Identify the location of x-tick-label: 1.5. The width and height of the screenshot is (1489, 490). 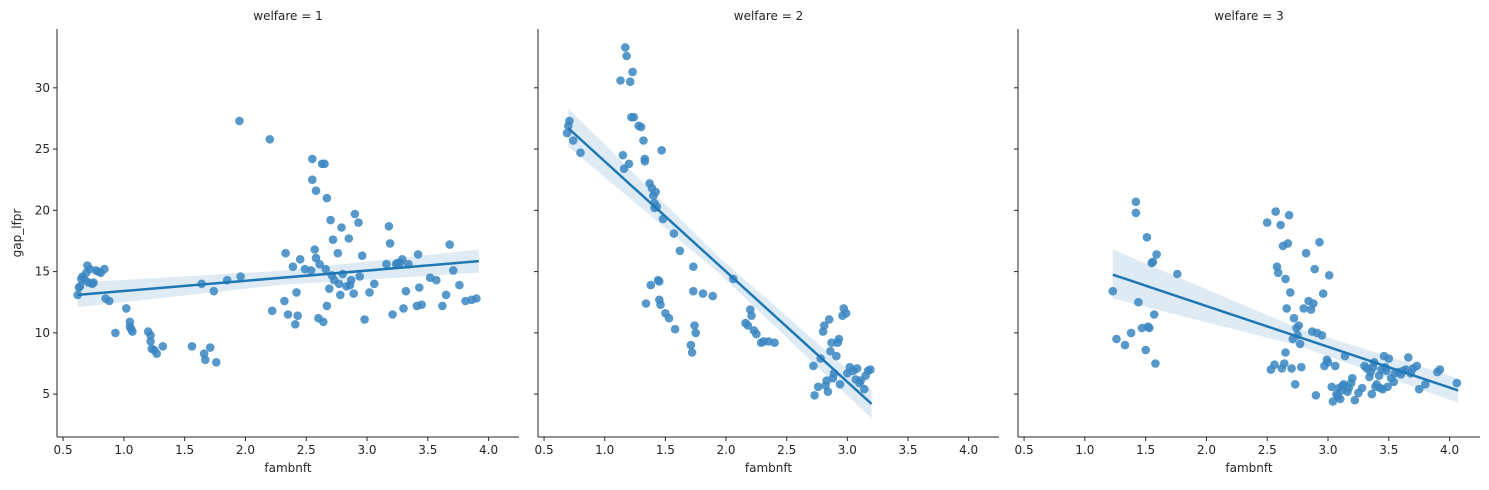
(665, 450).